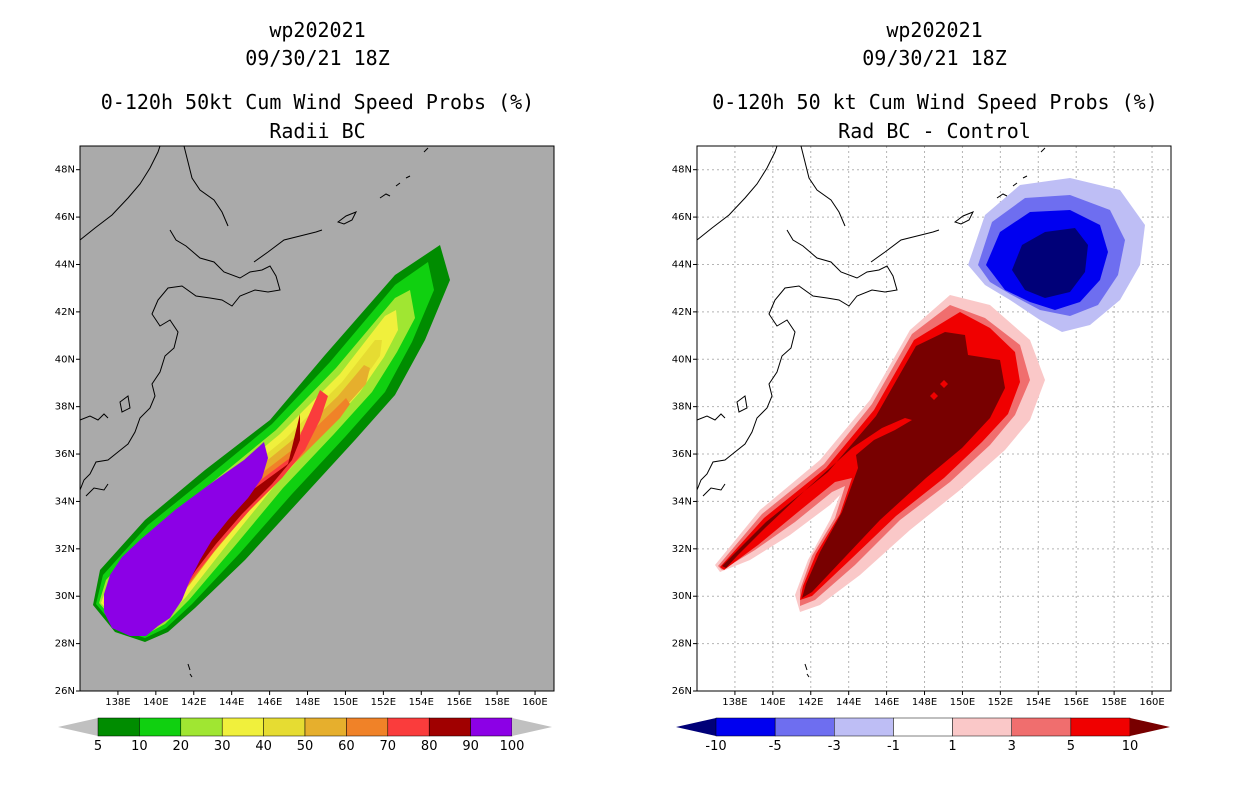 Image resolution: width=1236 pixels, height=800 pixels. What do you see at coordinates (155, 702) in the screenshot?
I see `lon-label: 140E` at bounding box center [155, 702].